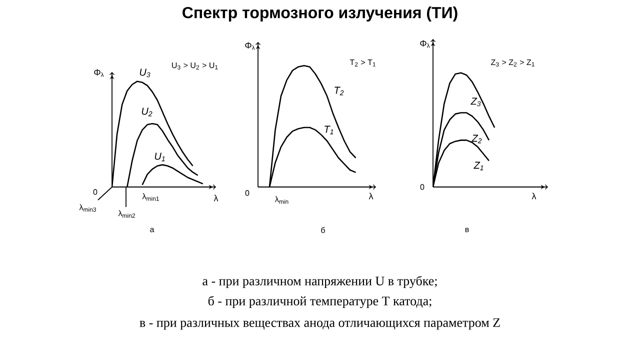 This screenshot has width=640, height=360. Describe the element at coordinates (87, 208) in the screenshot. I see `text: λ$_{min3}$` at that location.